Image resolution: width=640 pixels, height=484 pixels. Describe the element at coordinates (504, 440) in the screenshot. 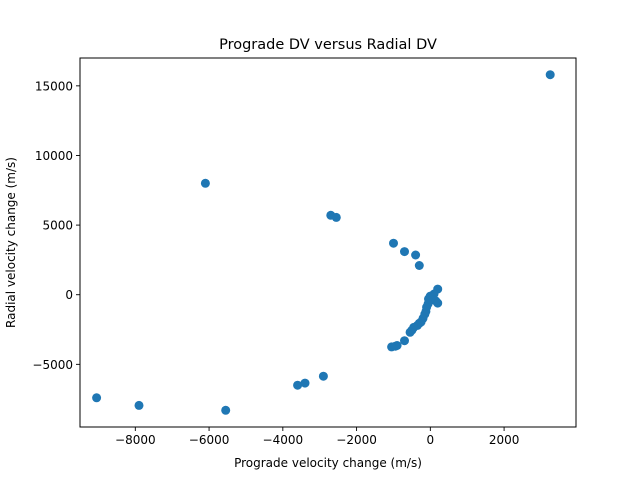

I see `x-tick-label: 2000` at that location.